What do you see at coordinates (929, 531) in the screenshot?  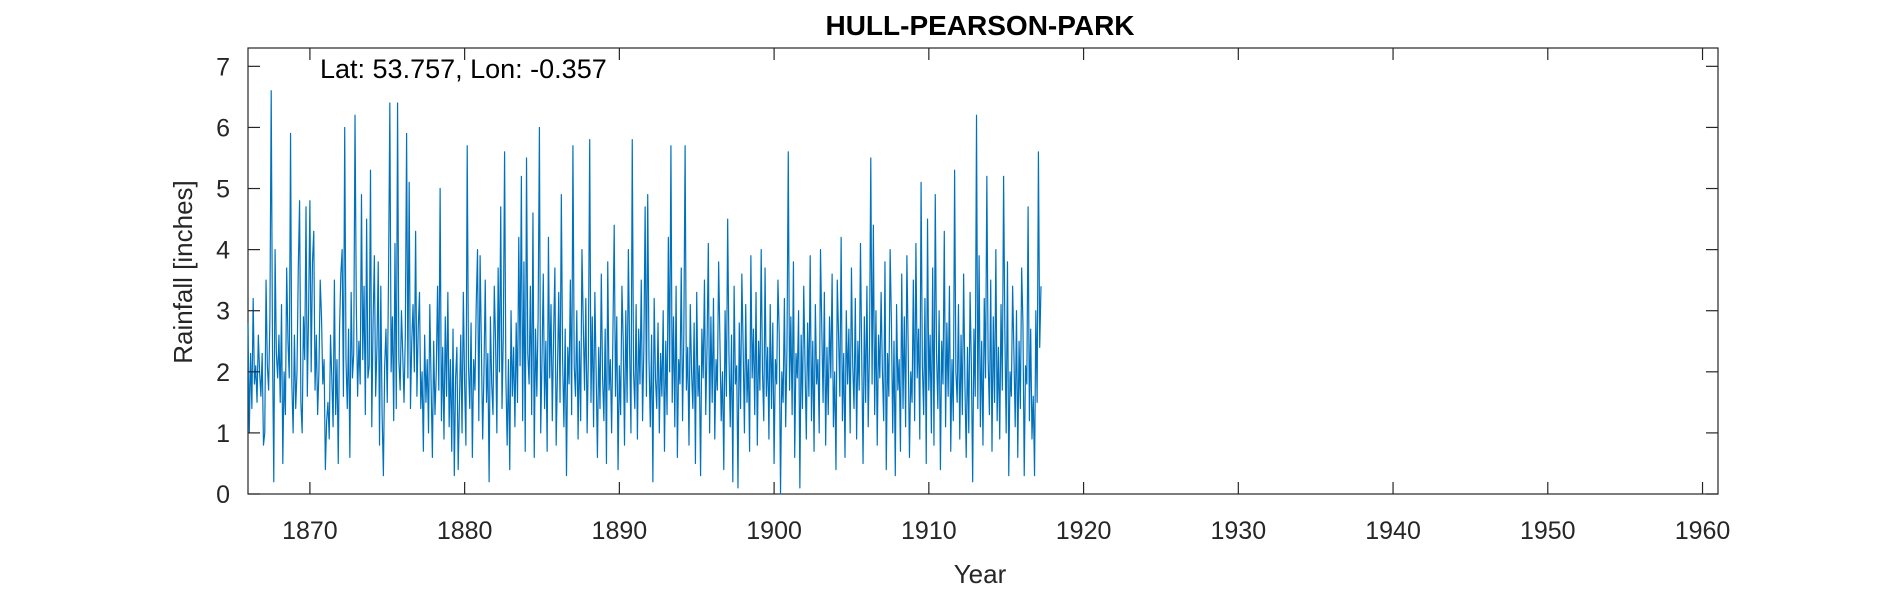 I see `x-tick-label: 1910` at bounding box center [929, 531].